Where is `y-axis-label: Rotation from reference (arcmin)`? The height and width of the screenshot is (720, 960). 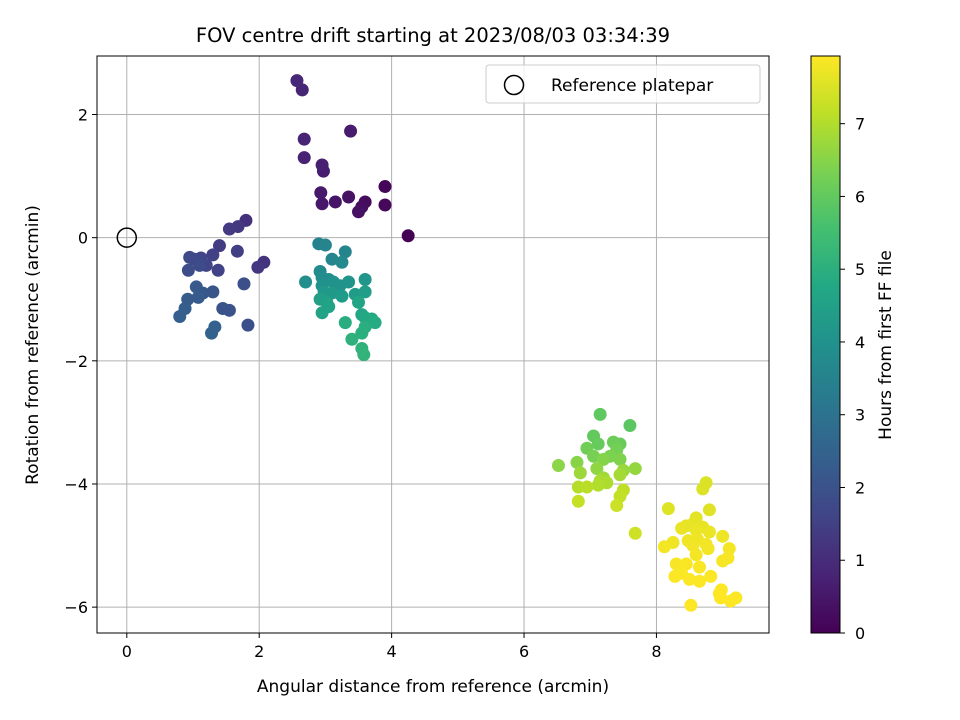
y-axis-label: Rotation from reference (arcmin) is located at coordinates (33, 345).